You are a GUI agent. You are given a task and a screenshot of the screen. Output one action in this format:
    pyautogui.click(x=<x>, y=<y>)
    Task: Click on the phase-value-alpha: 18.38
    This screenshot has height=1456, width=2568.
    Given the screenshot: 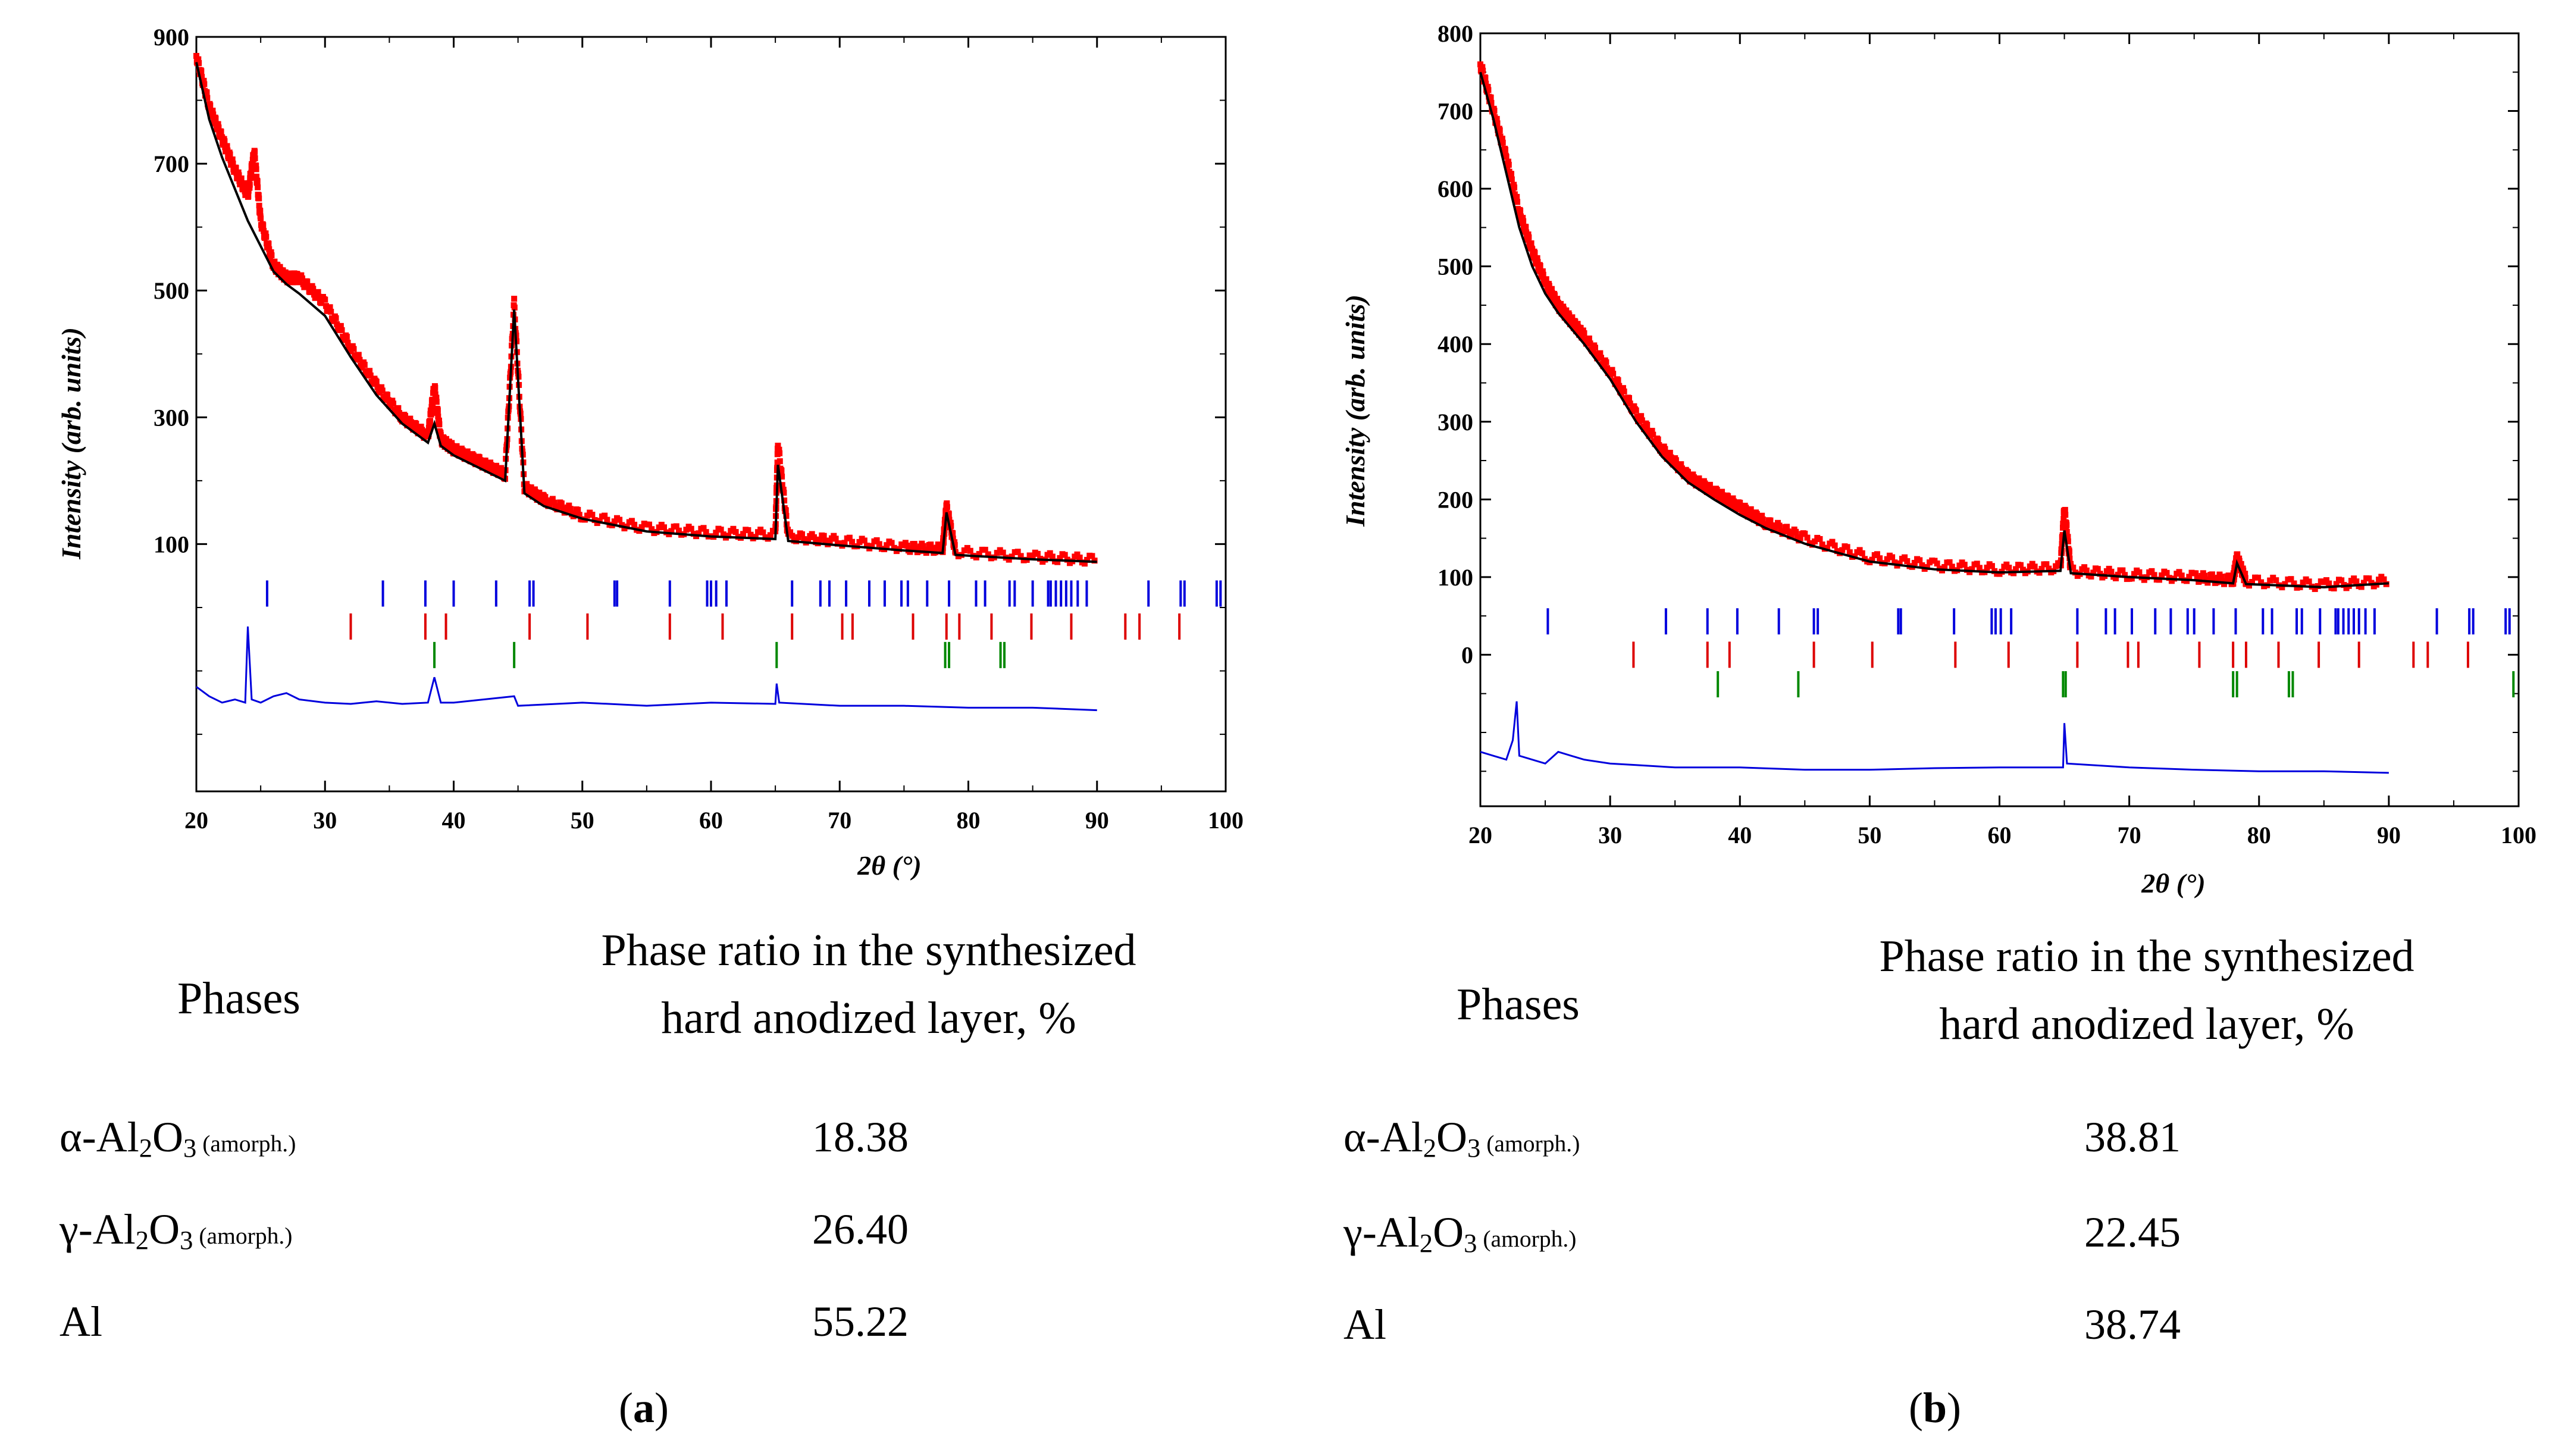 What is the action you would take?
    pyautogui.click(x=860, y=1137)
    